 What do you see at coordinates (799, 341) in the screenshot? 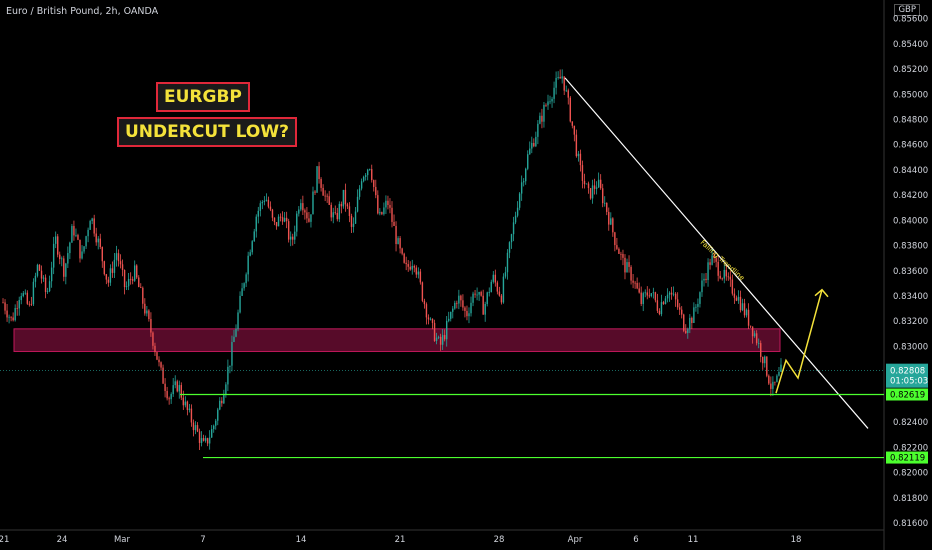
I see `projection-path` at bounding box center [799, 341].